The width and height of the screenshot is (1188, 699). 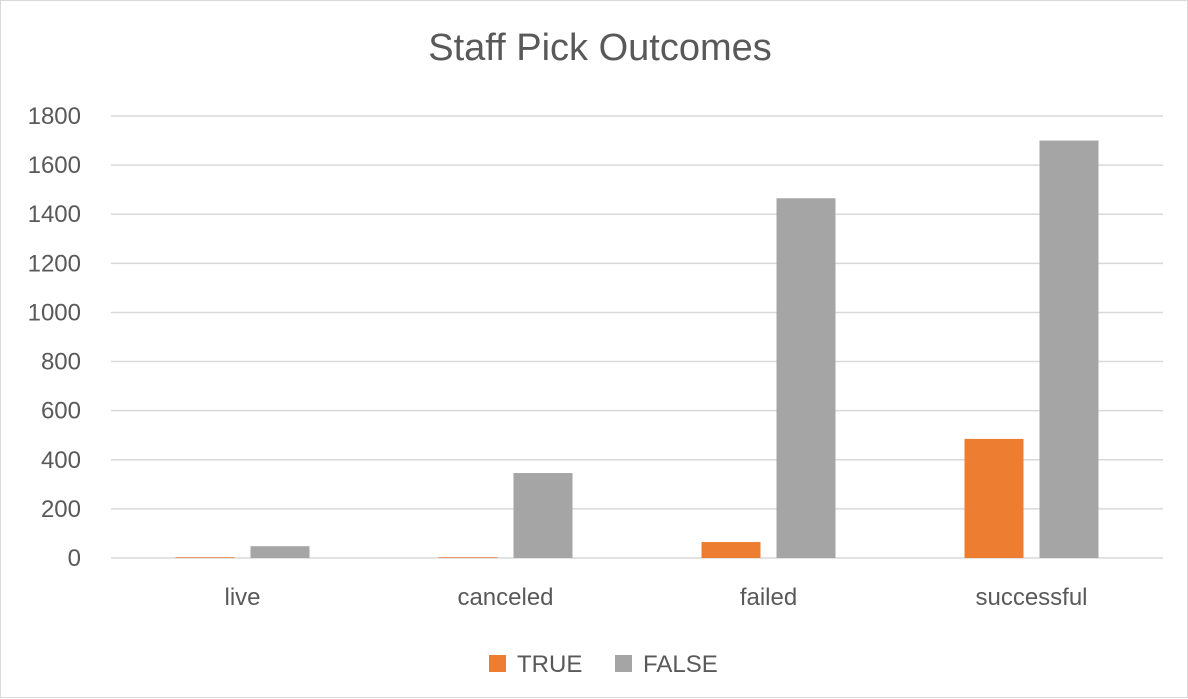 What do you see at coordinates (655, 597) in the screenshot?
I see `x-axis-categories: live canceled failed successful` at bounding box center [655, 597].